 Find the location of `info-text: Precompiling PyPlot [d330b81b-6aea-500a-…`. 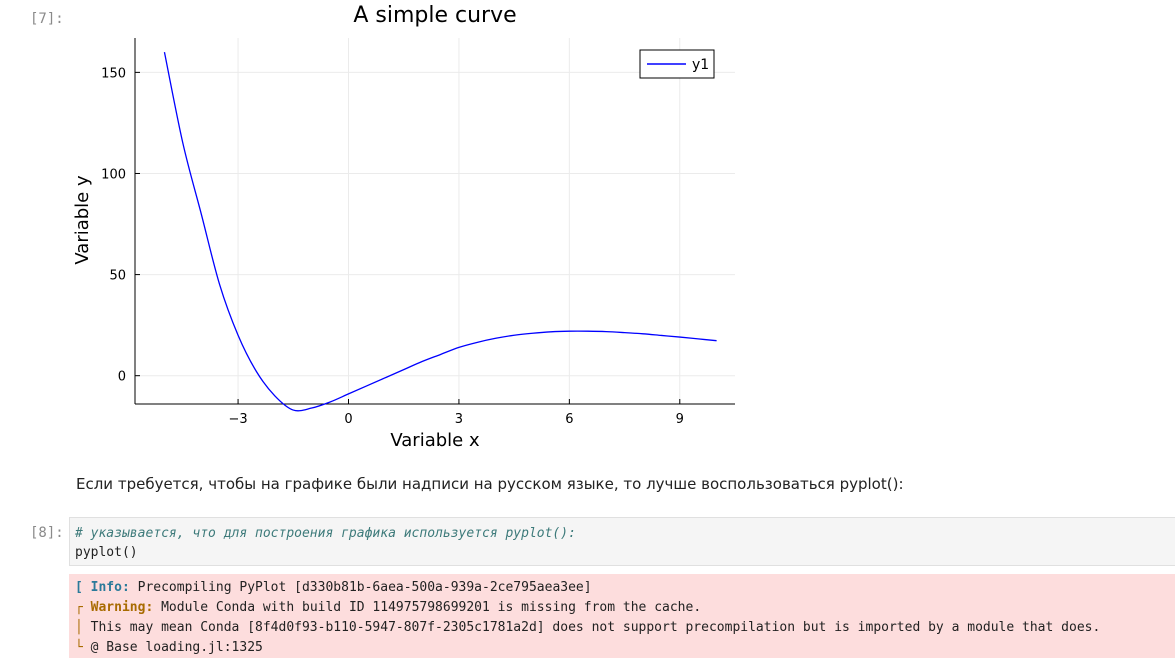

info-text: Precompiling PyPlot [d330b81b-6aea-500a-… is located at coordinates (364, 587).